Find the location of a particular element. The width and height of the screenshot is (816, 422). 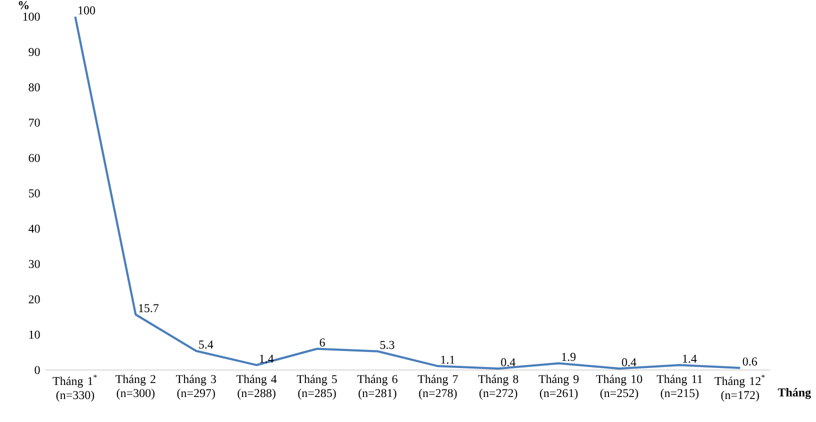

x-tick-label: Tháng 4 (n=288) is located at coordinates (256, 387).